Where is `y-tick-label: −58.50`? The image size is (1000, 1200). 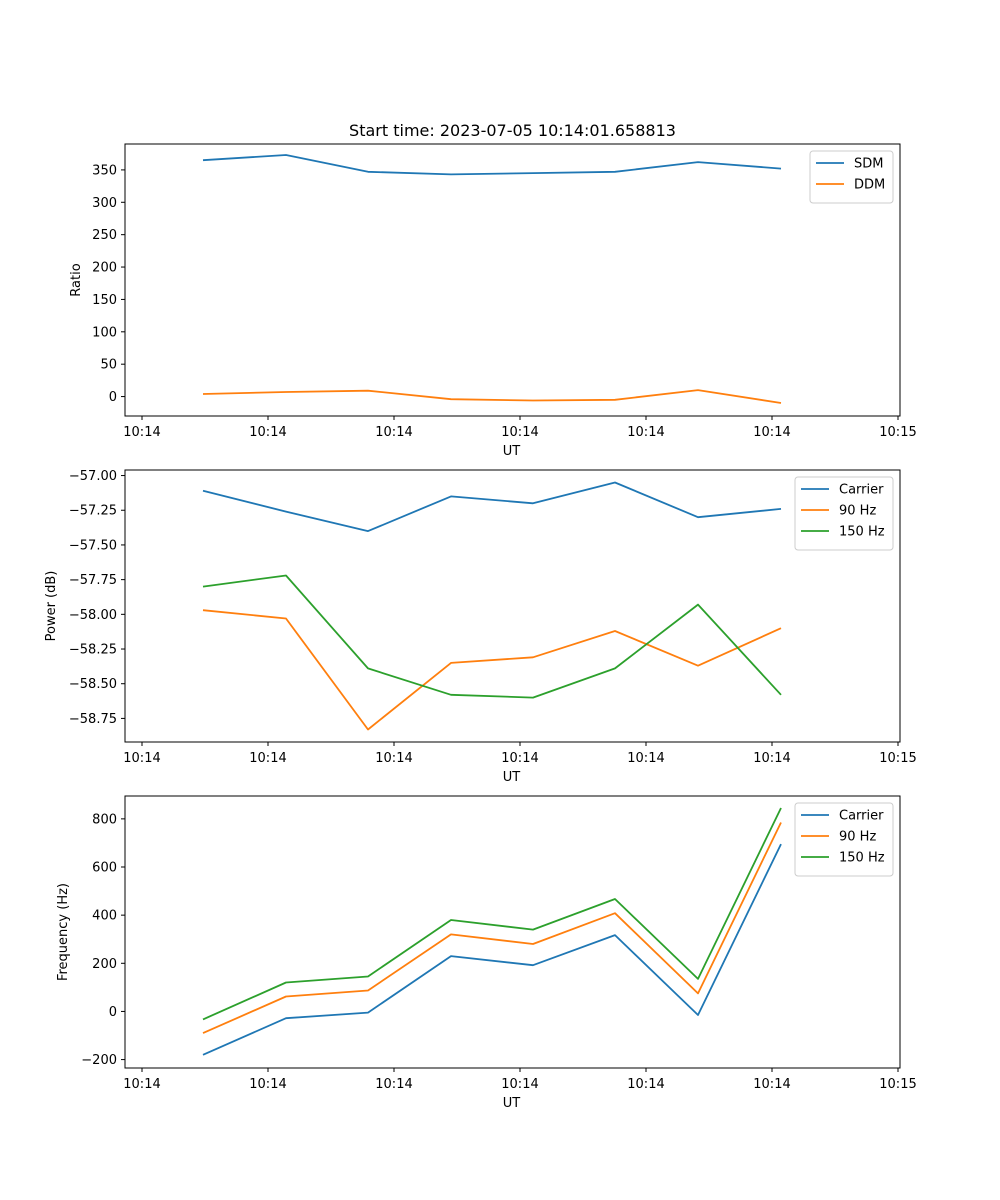 y-tick-label: −58.50 is located at coordinates (93, 684).